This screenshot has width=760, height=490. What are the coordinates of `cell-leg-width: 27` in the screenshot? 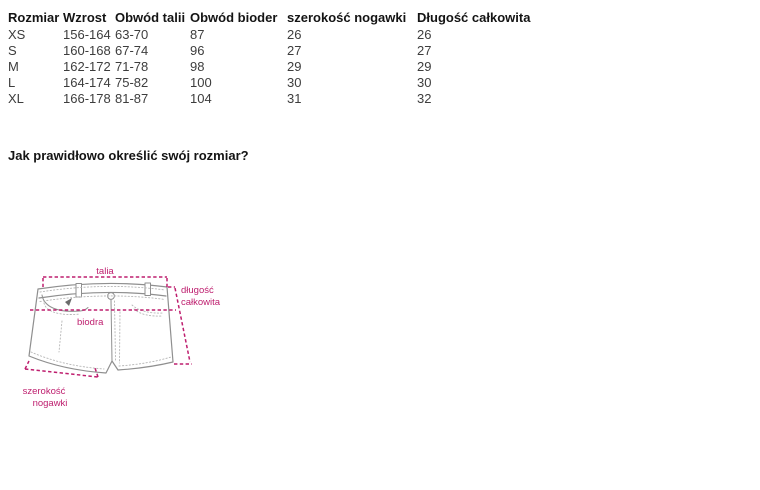 It's located at (294, 50).